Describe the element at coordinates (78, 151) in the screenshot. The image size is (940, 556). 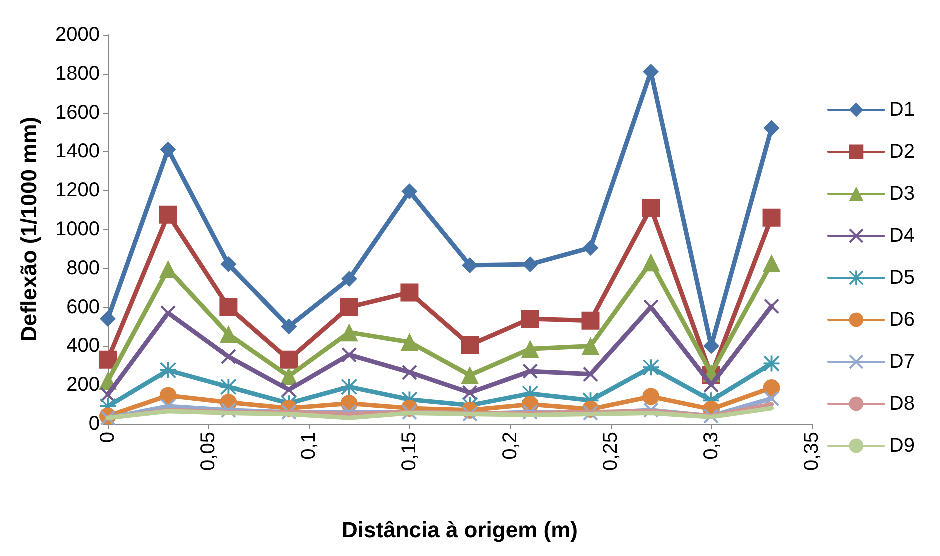
I see `y-tick-label: 1400` at that location.